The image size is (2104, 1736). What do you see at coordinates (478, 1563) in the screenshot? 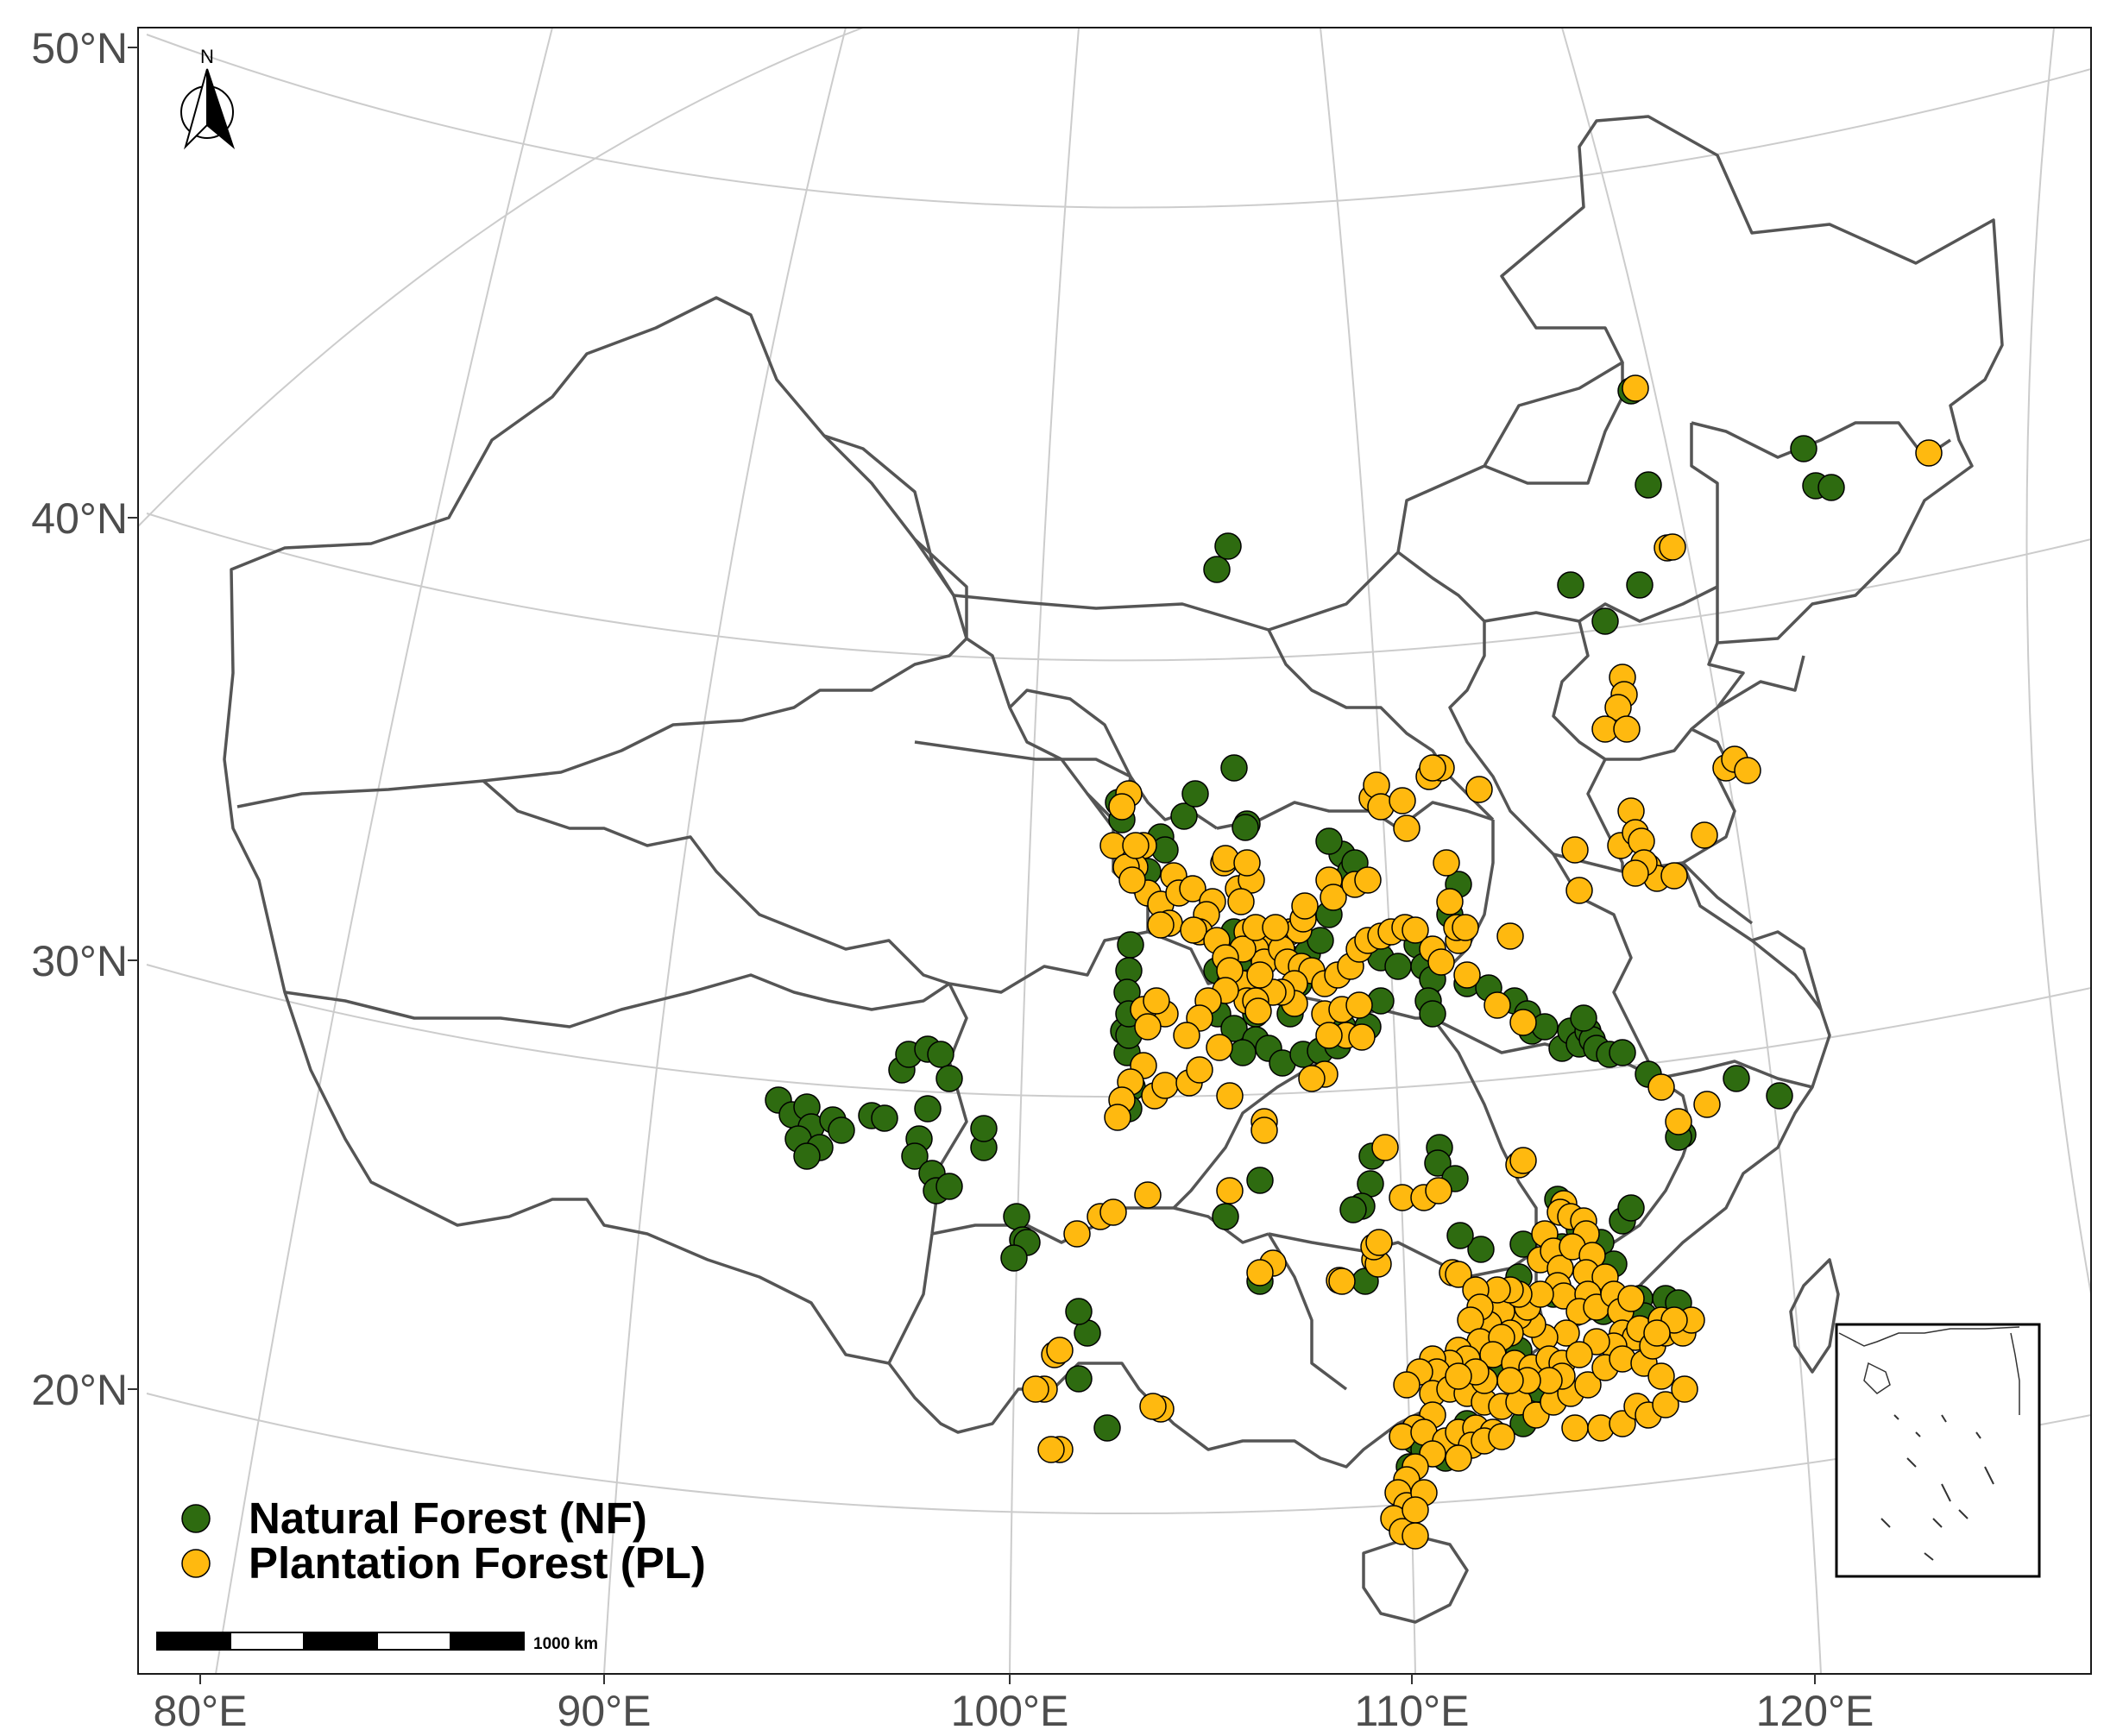
I see `legend-pl-label: Plantation Forest (PL)` at bounding box center [478, 1563].